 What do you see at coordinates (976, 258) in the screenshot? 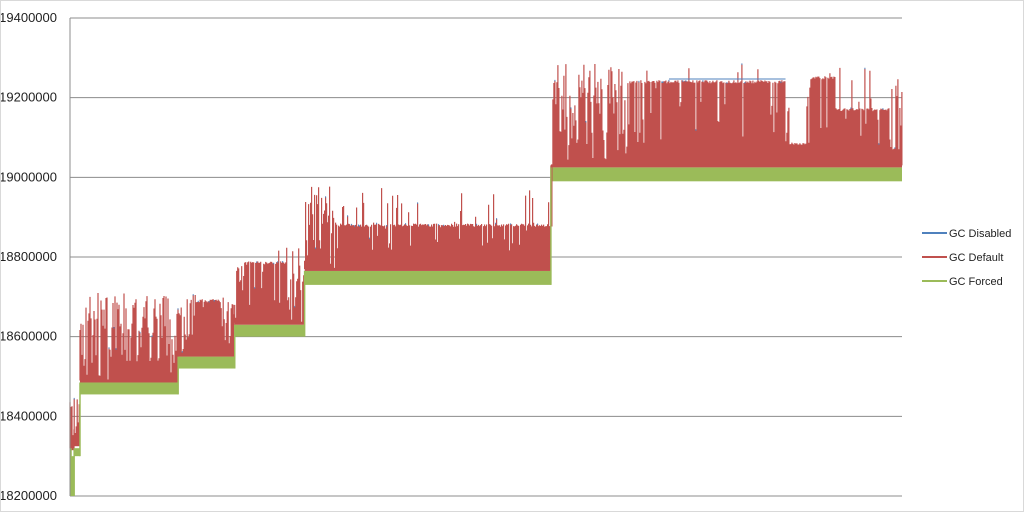
I see `legend-label-gc-default: GC Default` at bounding box center [976, 258].